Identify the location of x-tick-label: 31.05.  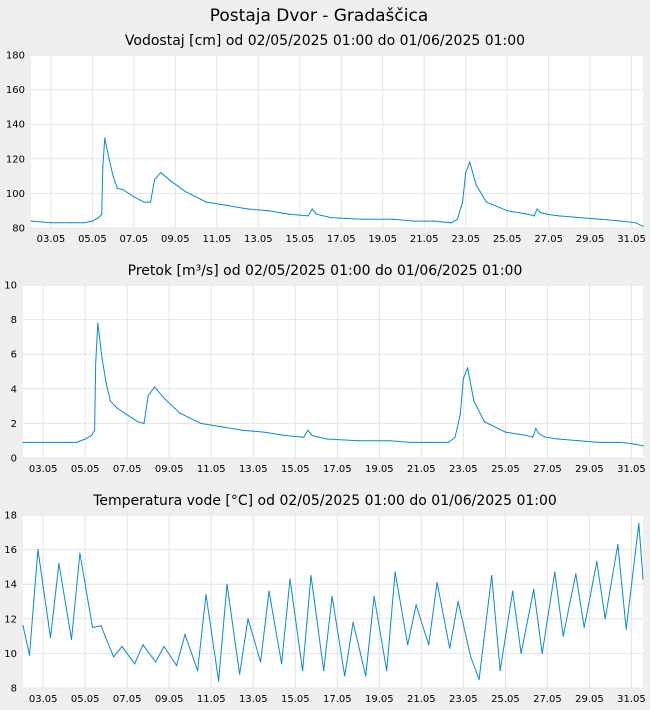
(631, 699).